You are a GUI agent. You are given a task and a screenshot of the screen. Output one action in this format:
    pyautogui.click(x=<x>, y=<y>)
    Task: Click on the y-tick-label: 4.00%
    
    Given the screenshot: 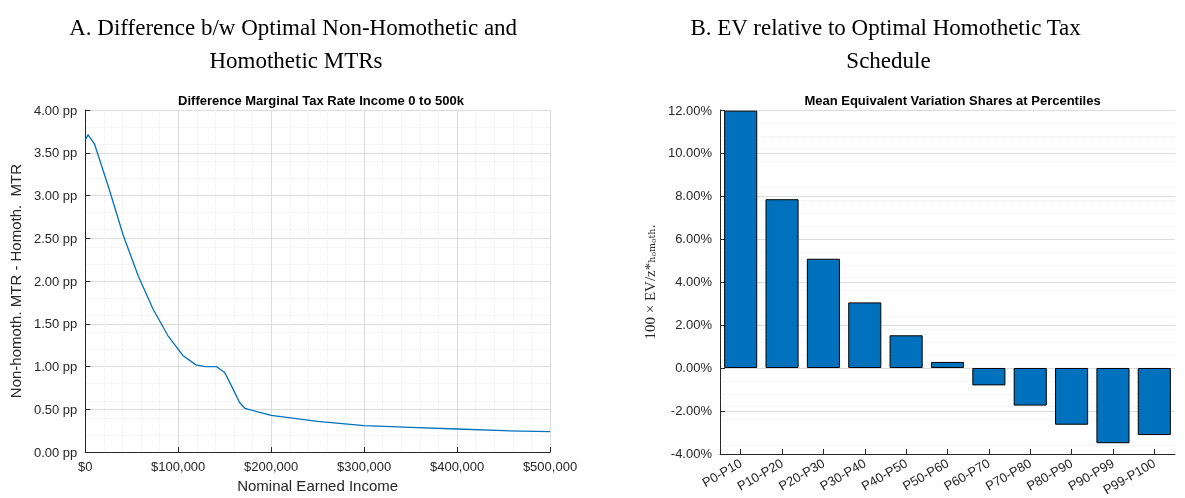 What is the action you would take?
    pyautogui.click(x=694, y=282)
    